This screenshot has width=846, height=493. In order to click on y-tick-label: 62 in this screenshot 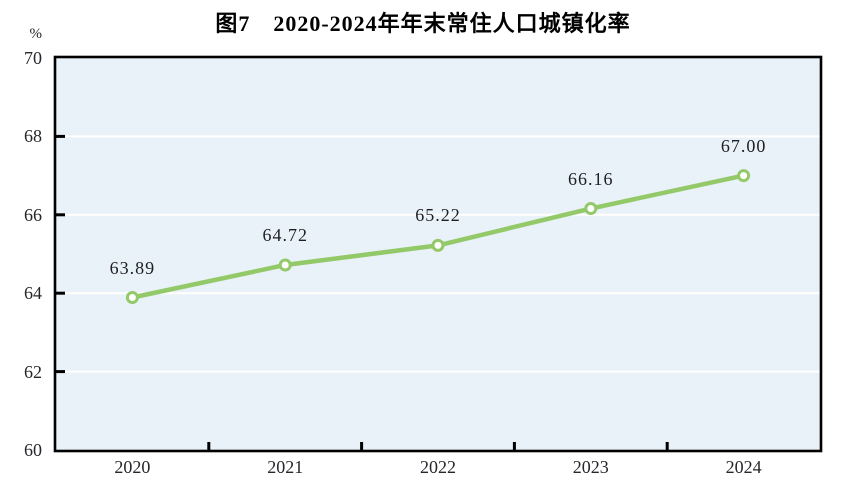, I will do `click(33, 371)`.